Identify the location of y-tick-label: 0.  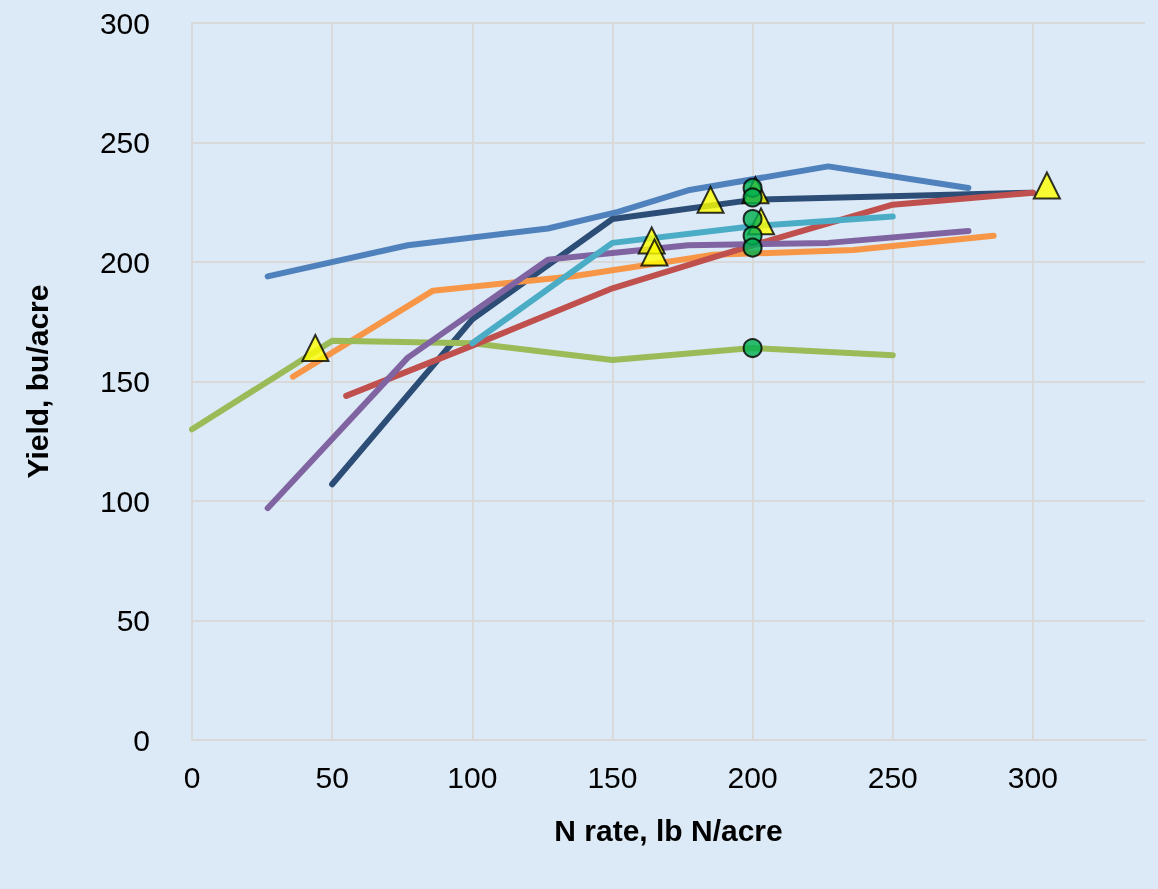
(141, 740).